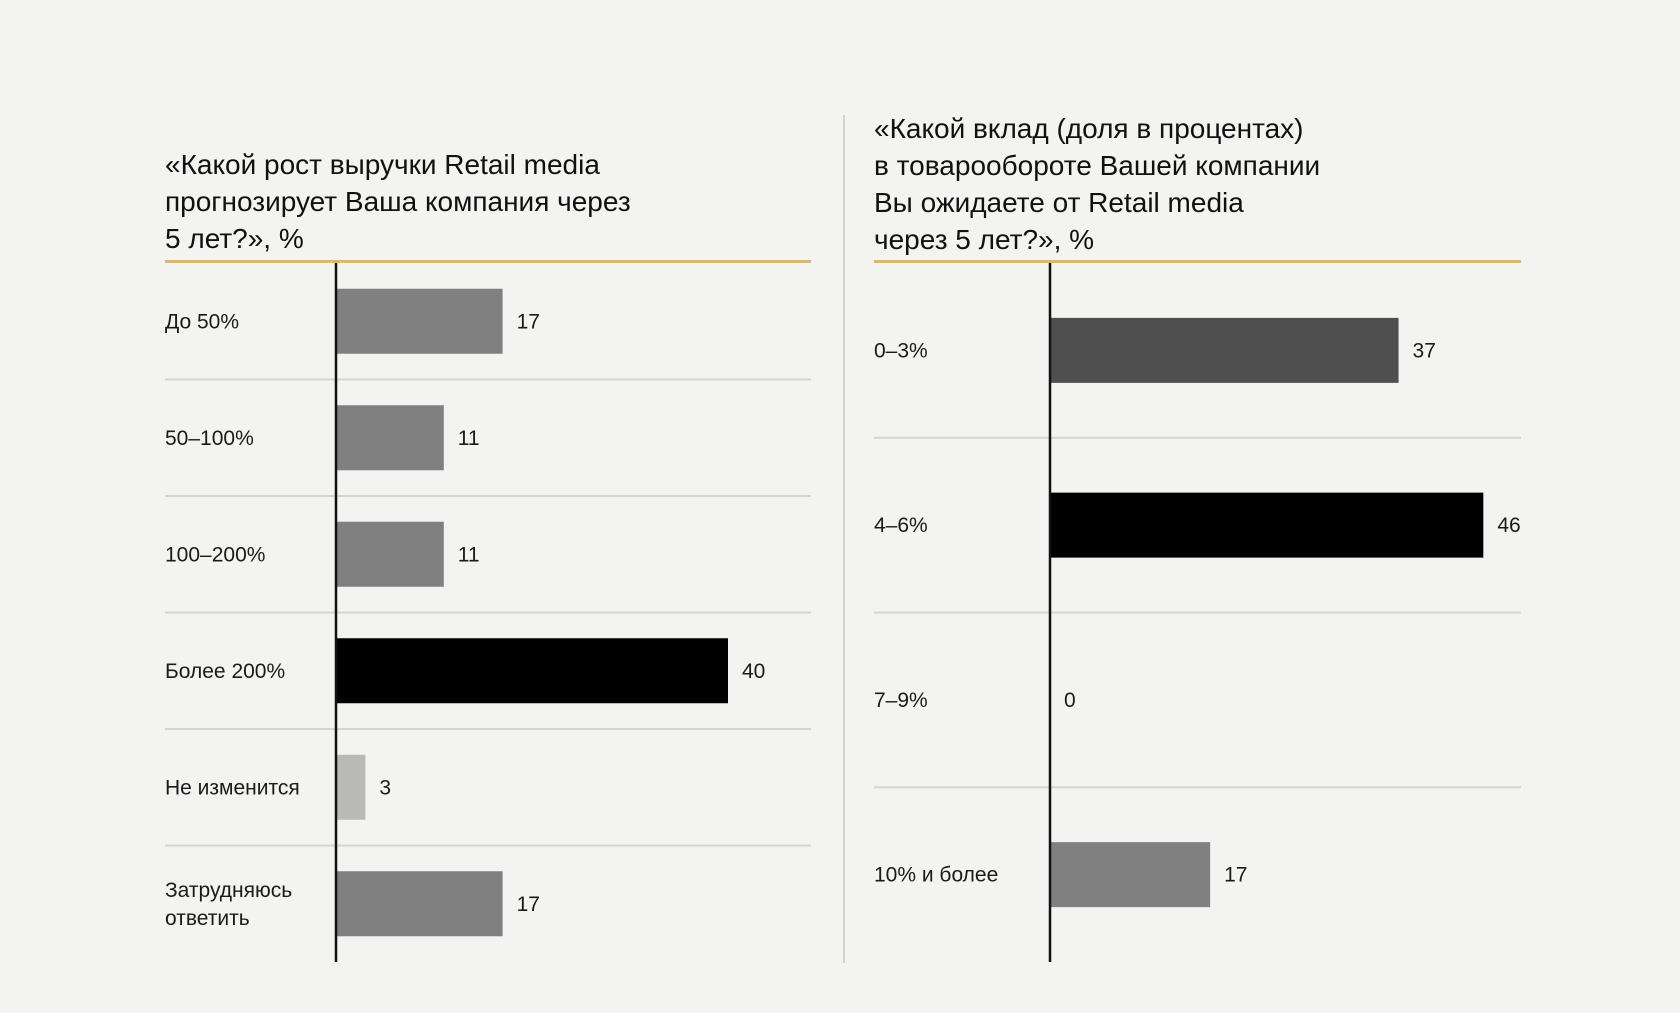 Image resolution: width=1680 pixels, height=1013 pixels. What do you see at coordinates (202, 321) in the screenshot?
I see `category-label: До 50%` at bounding box center [202, 321].